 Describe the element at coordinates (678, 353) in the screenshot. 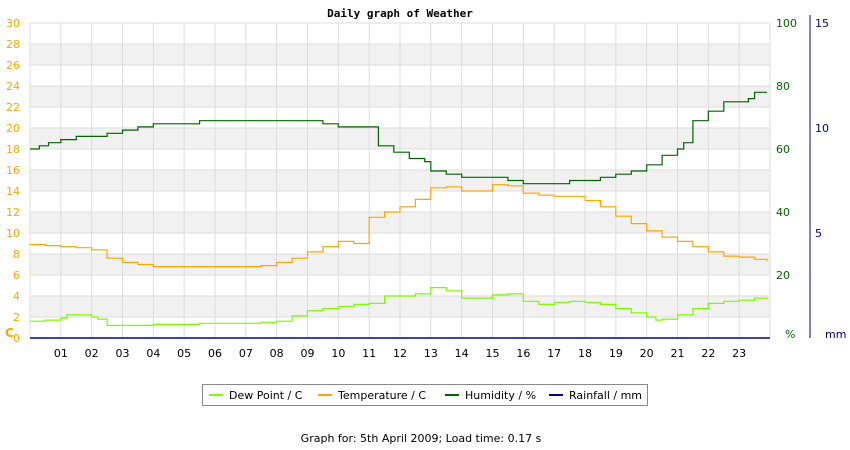

I see `x-tick-label: 21` at that location.